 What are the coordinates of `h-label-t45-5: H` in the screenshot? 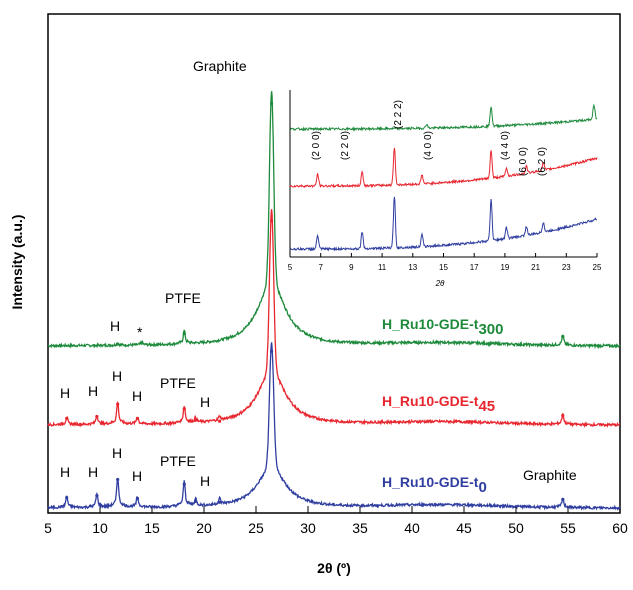 It's located at (205, 402).